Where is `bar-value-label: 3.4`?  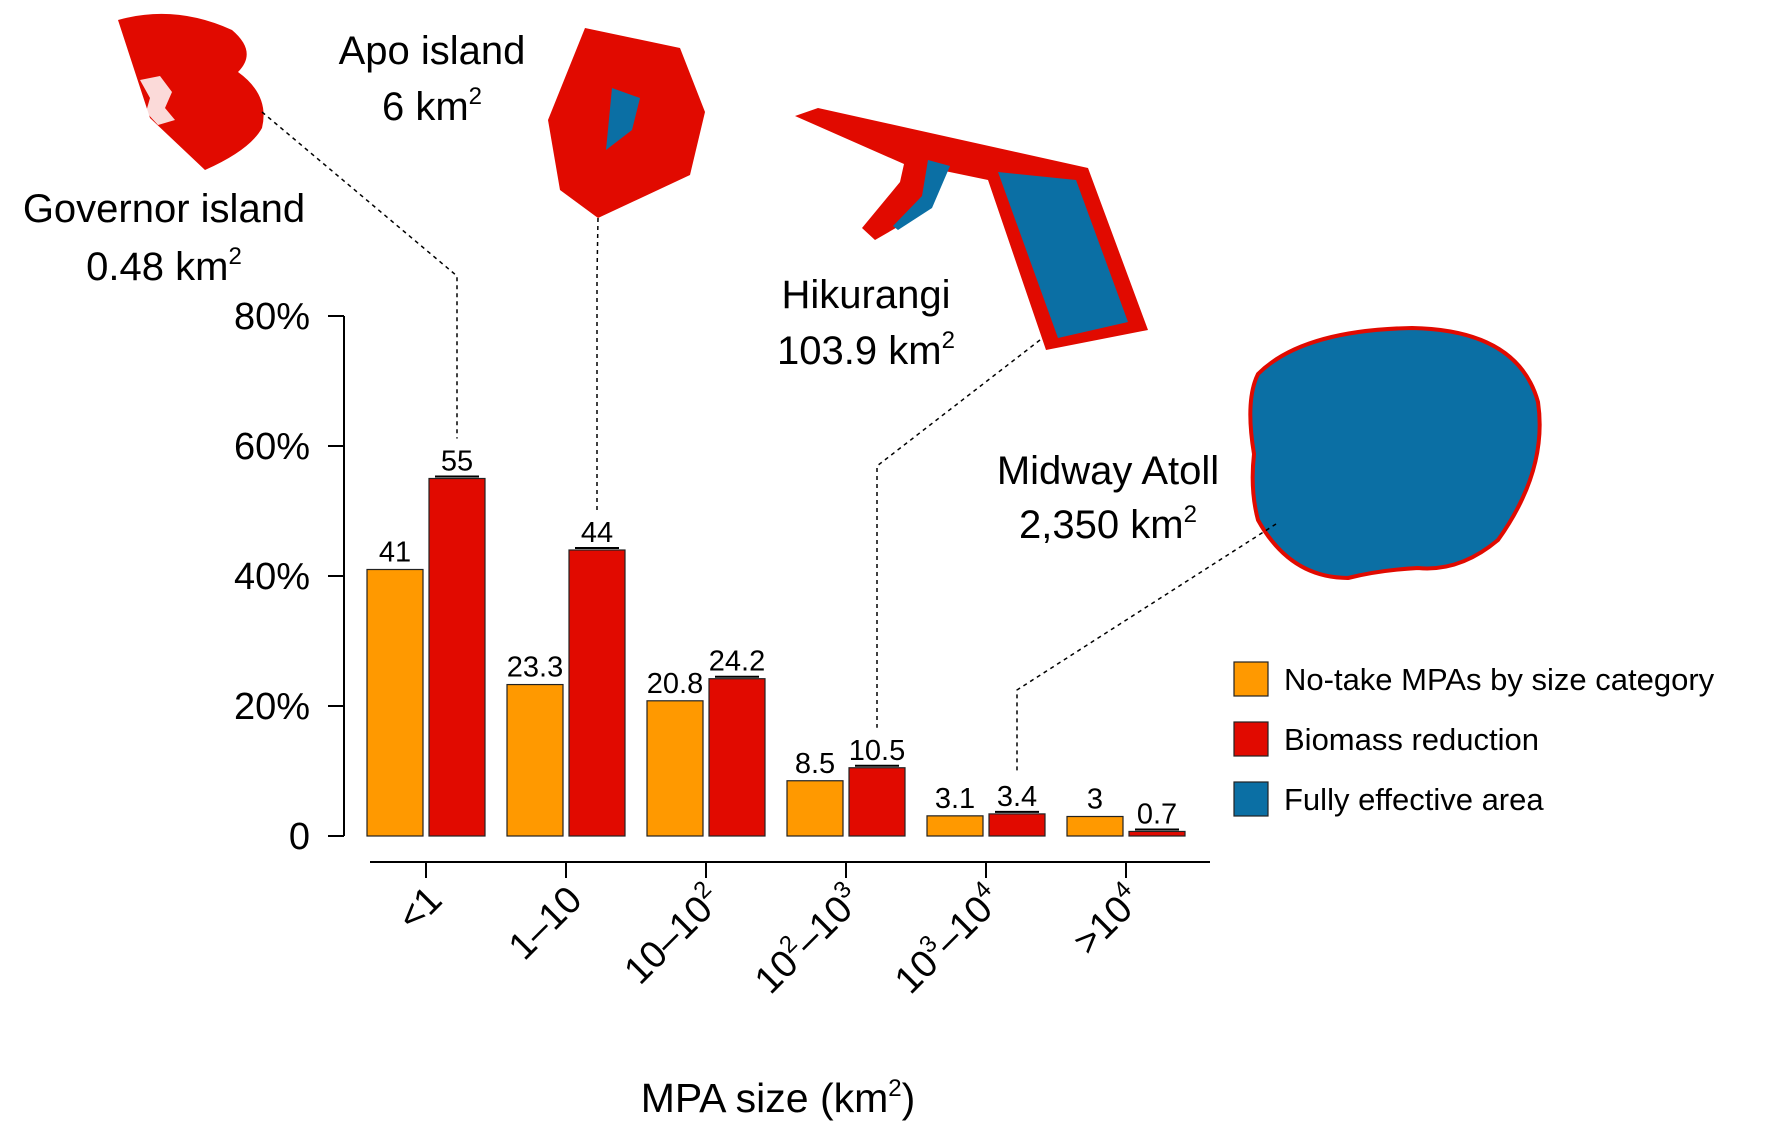 bar-value-label: 3.4 is located at coordinates (1017, 797).